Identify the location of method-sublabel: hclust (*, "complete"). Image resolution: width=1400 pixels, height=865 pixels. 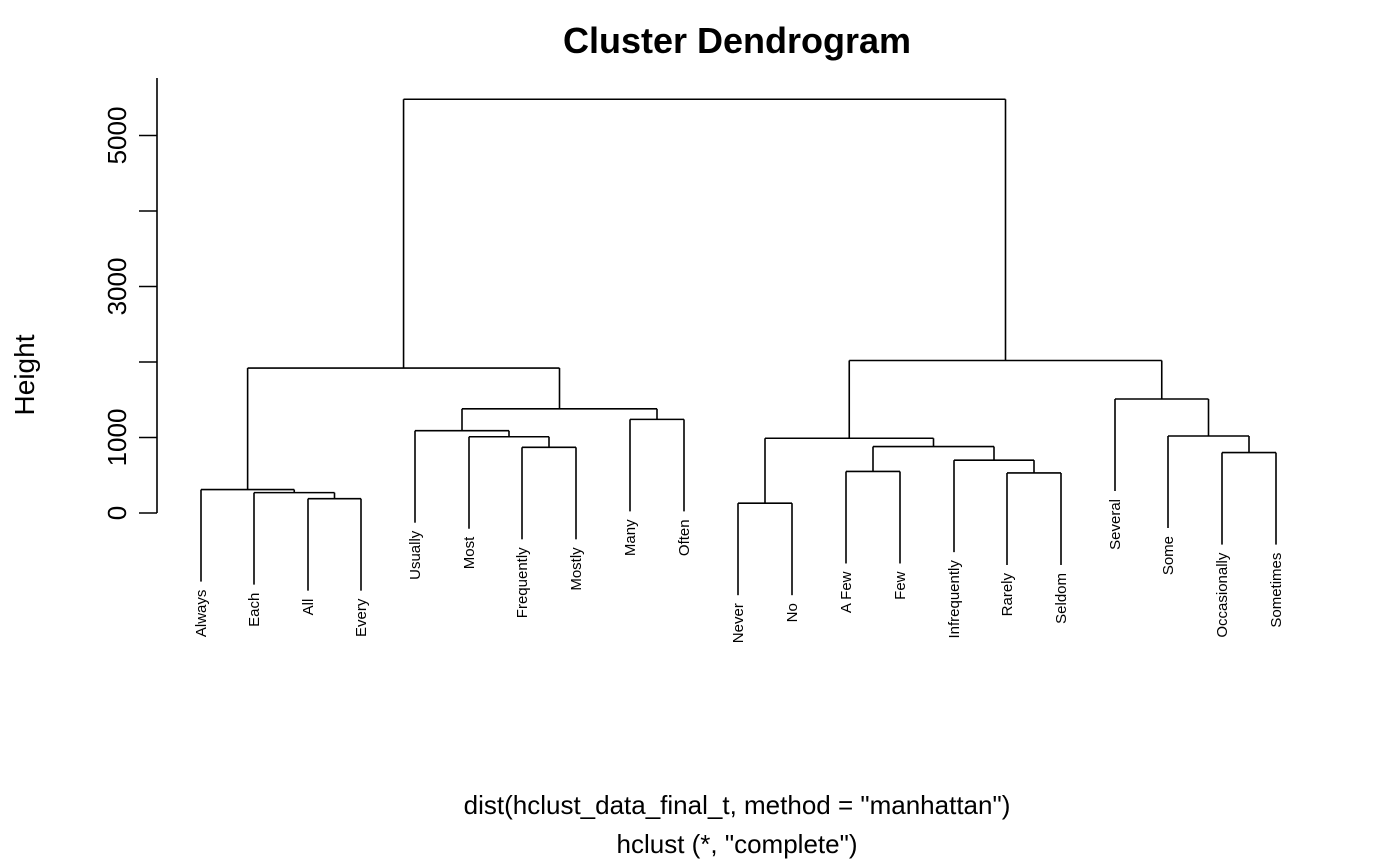
(737, 844).